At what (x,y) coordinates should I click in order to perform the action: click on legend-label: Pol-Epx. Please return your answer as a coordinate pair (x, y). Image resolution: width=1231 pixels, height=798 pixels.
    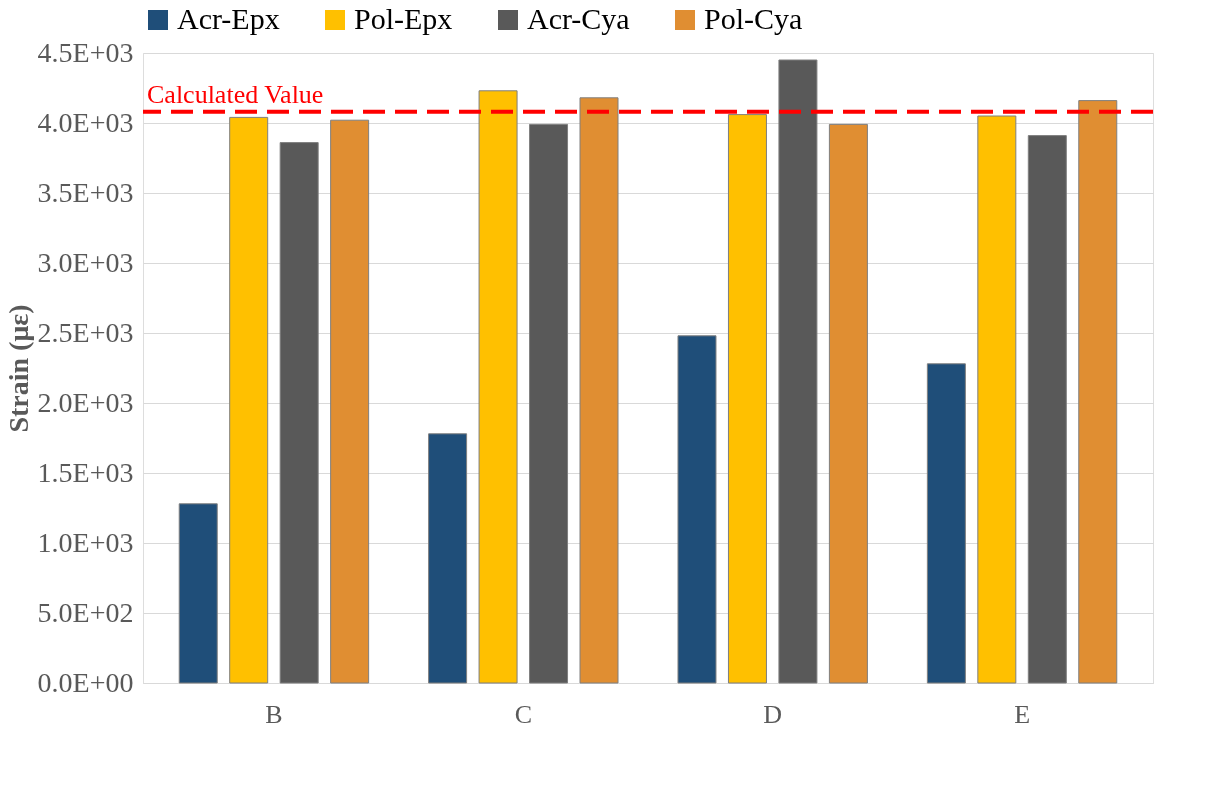
    Looking at the image, I should click on (403, 18).